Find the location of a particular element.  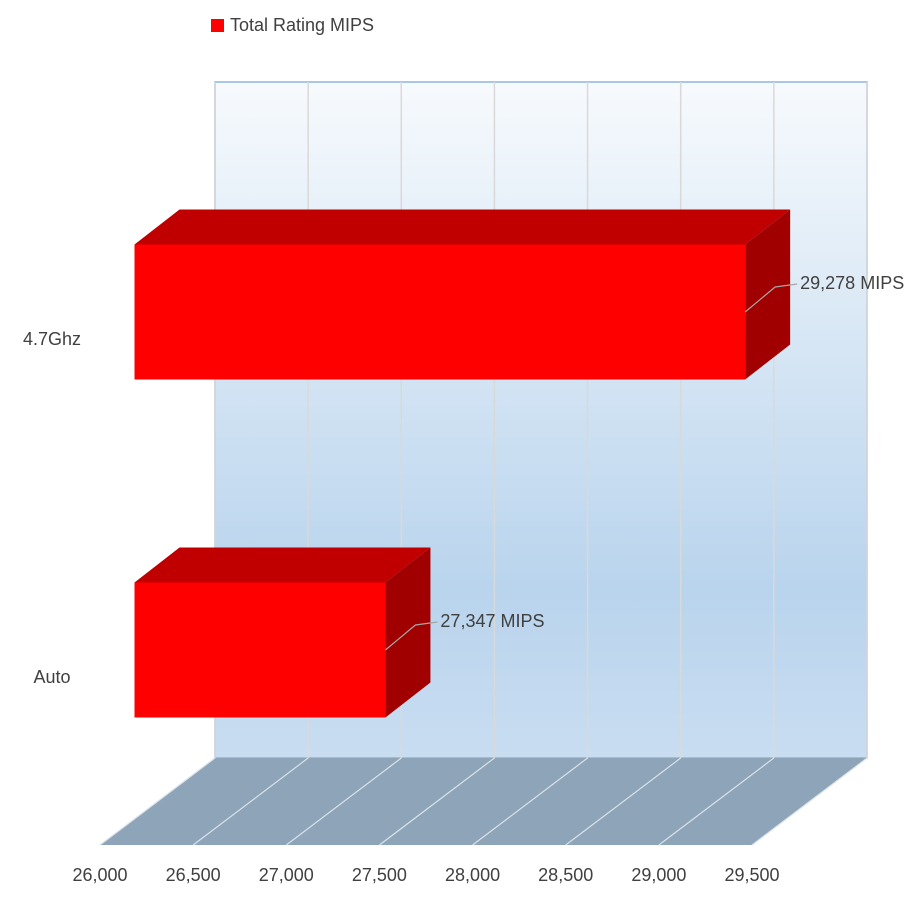

legend-label: Total Rating MIPS is located at coordinates (302, 25).